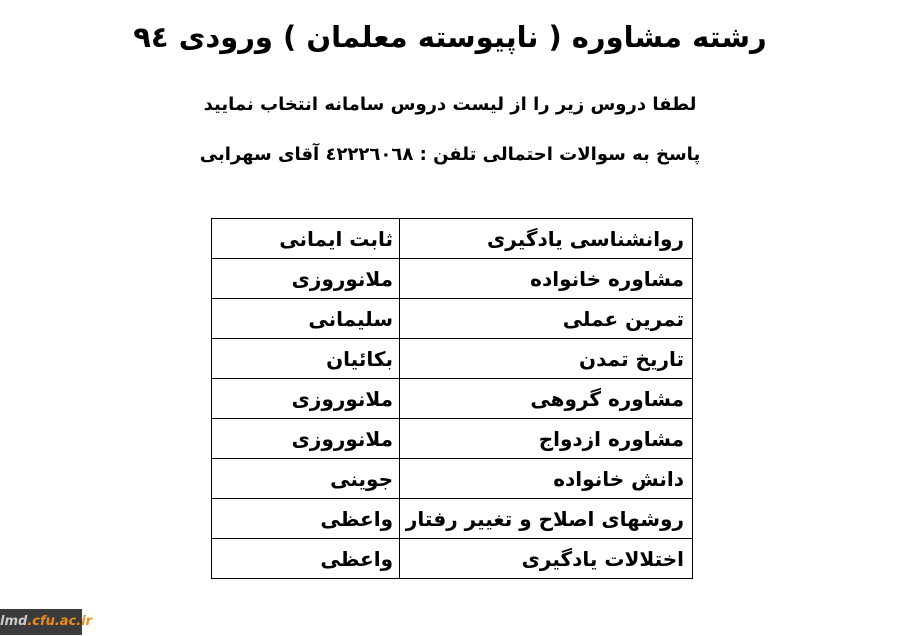 The image size is (900, 636). Describe the element at coordinates (60, 621) in the screenshot. I see `watermark-suffix: .cfu.ac.ir` at that location.